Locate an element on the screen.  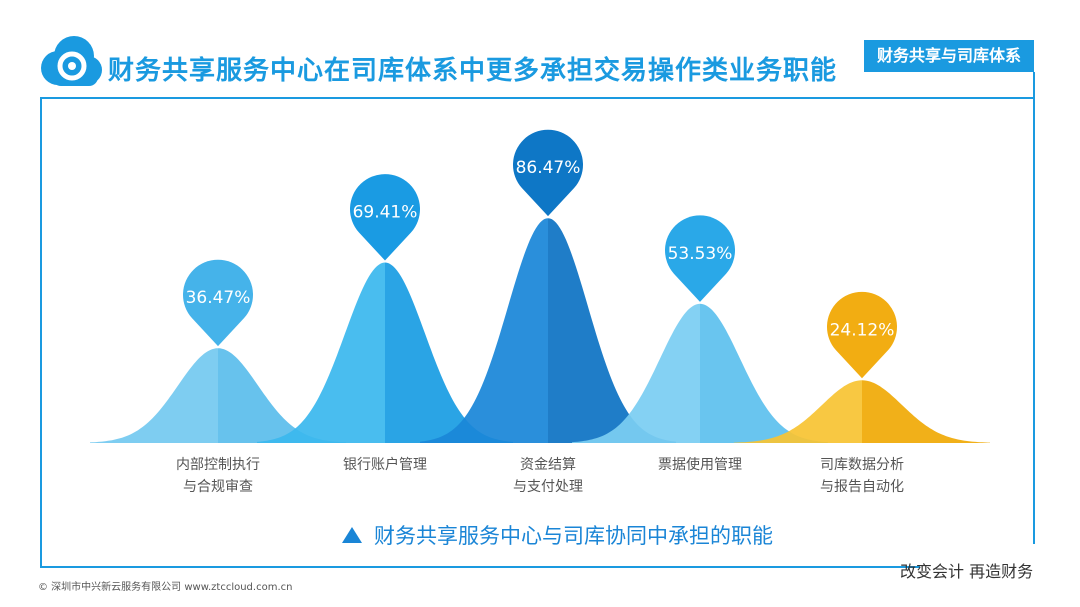
footer-slogan: 改变会计 再造财务 is located at coordinates (967, 571).